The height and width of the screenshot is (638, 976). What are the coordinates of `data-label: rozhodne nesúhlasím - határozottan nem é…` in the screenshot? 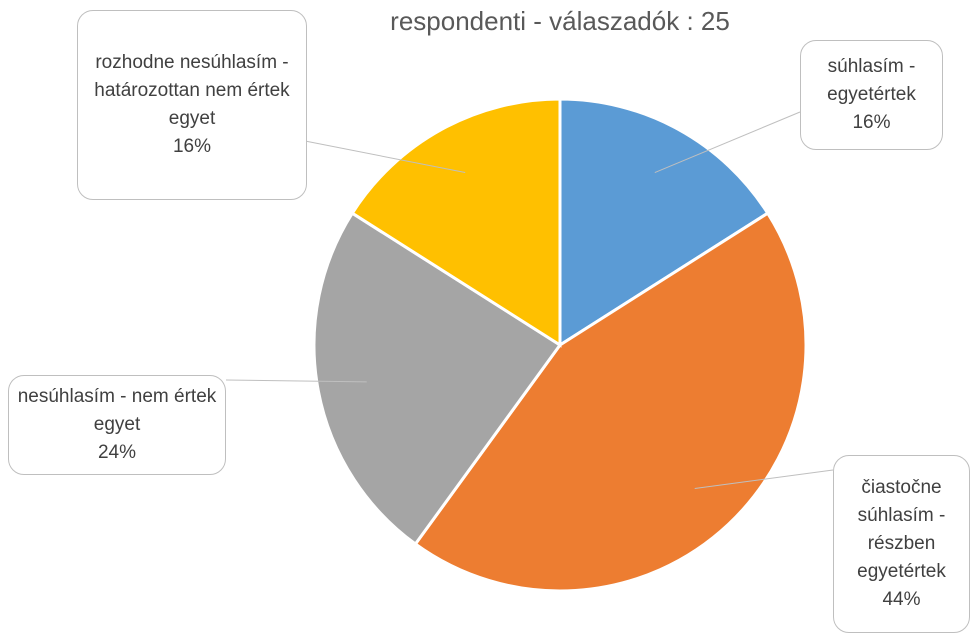 It's located at (192, 105).